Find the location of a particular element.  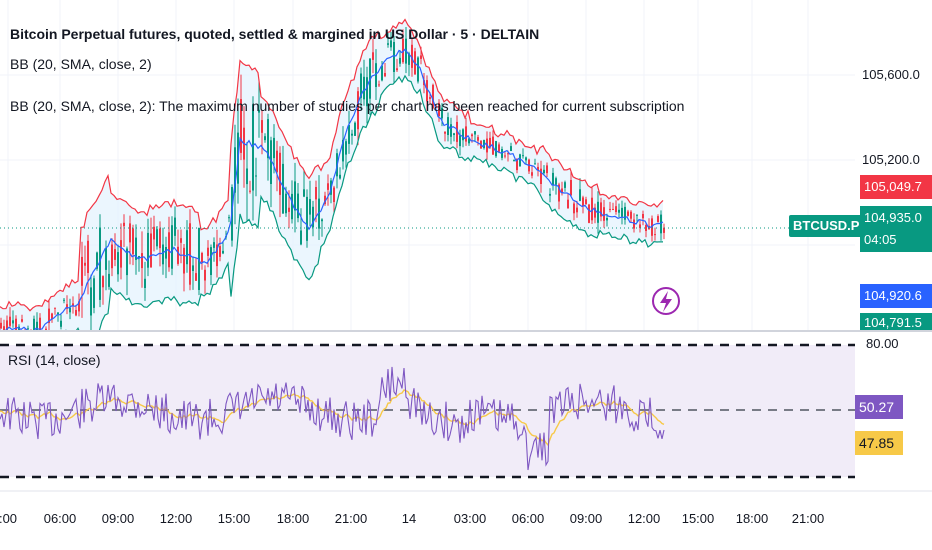

price-tick-label: 105,600.0 is located at coordinates (891, 74).